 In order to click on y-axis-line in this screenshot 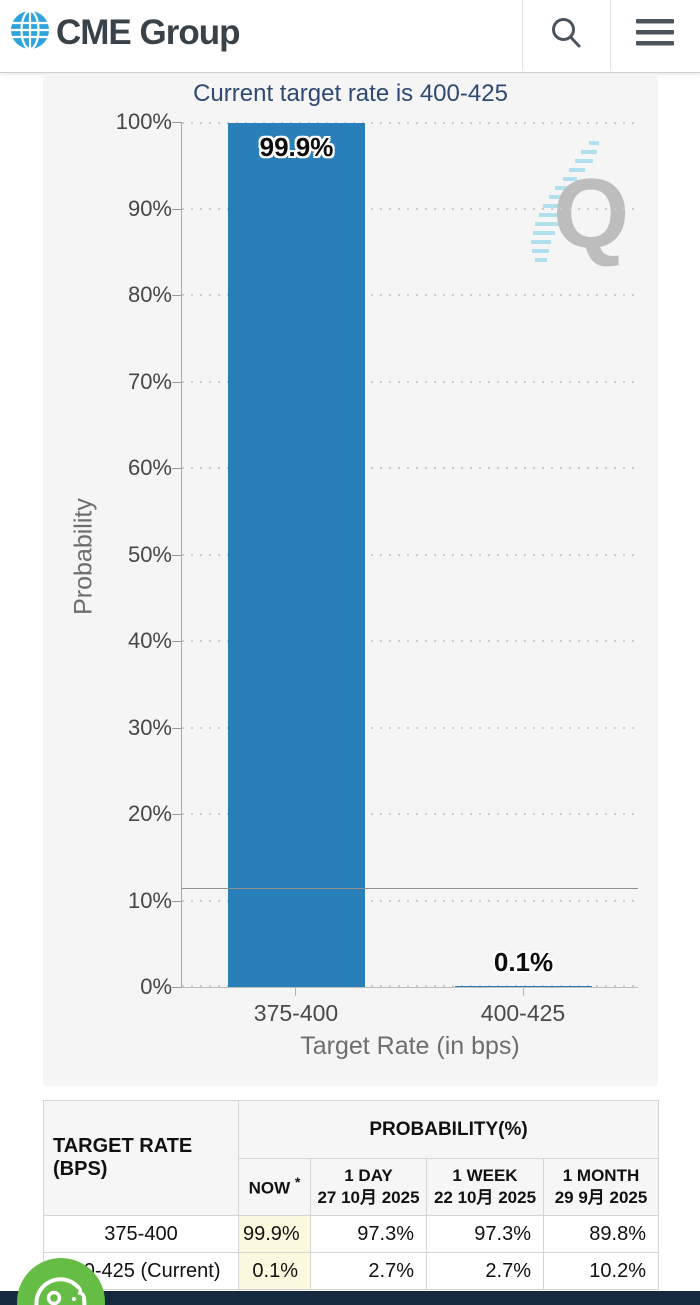, I will do `click(181, 555)`.